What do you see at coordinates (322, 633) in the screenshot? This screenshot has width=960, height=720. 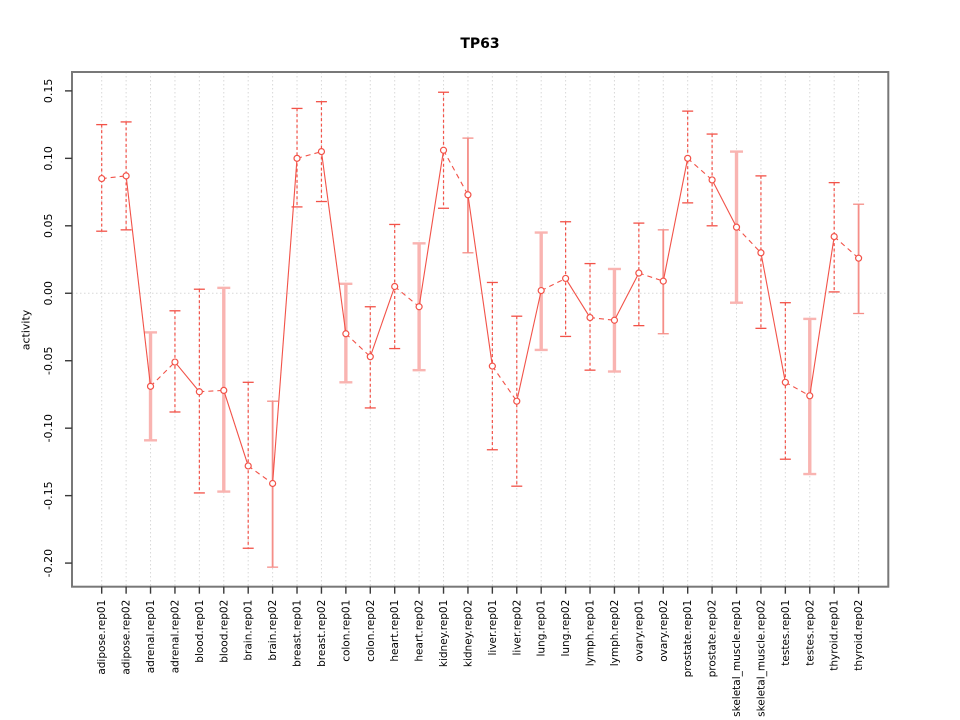 I see `x-tick-label: breast.rep02` at bounding box center [322, 633].